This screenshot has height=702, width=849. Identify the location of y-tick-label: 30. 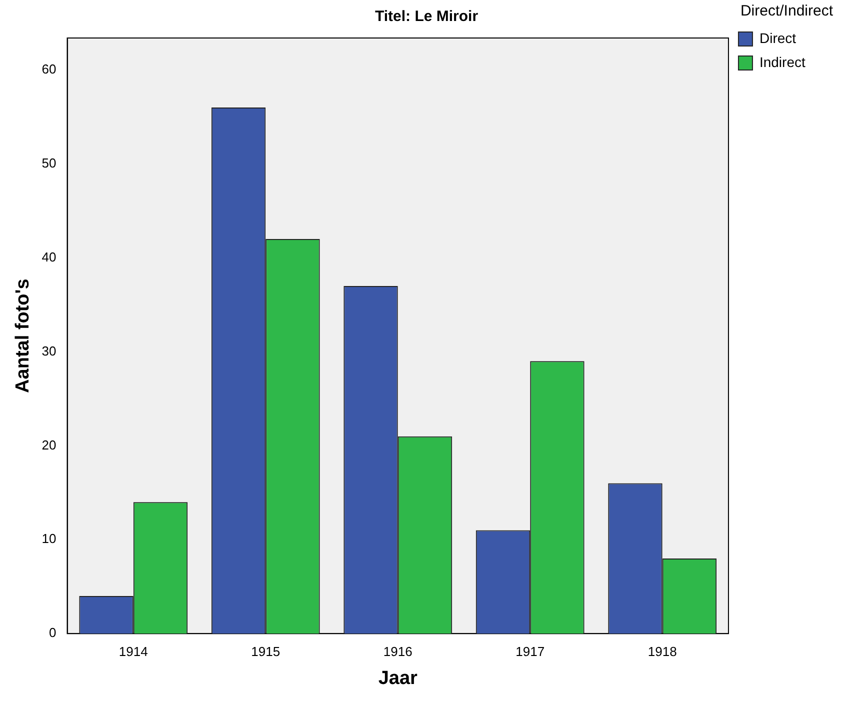
(49, 350).